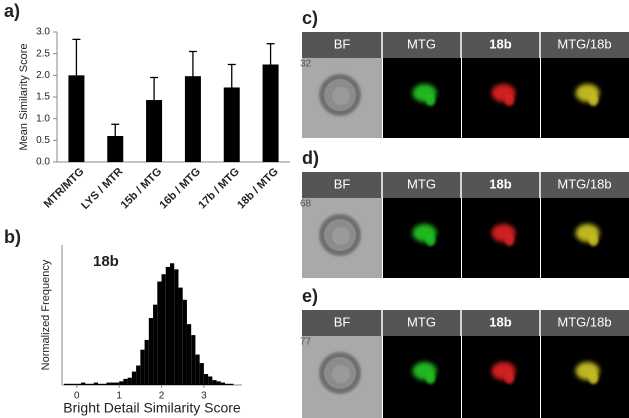  Describe the element at coordinates (219, 189) in the screenshot. I see `x-tick-label: 17b / MTG` at that location.